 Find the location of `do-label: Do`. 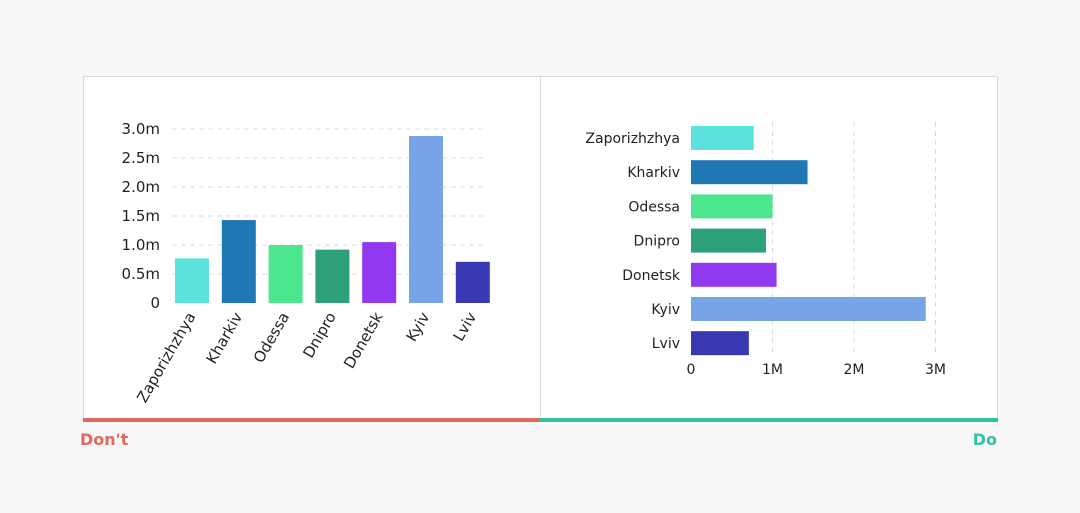

do-label: Do is located at coordinates (984, 439).